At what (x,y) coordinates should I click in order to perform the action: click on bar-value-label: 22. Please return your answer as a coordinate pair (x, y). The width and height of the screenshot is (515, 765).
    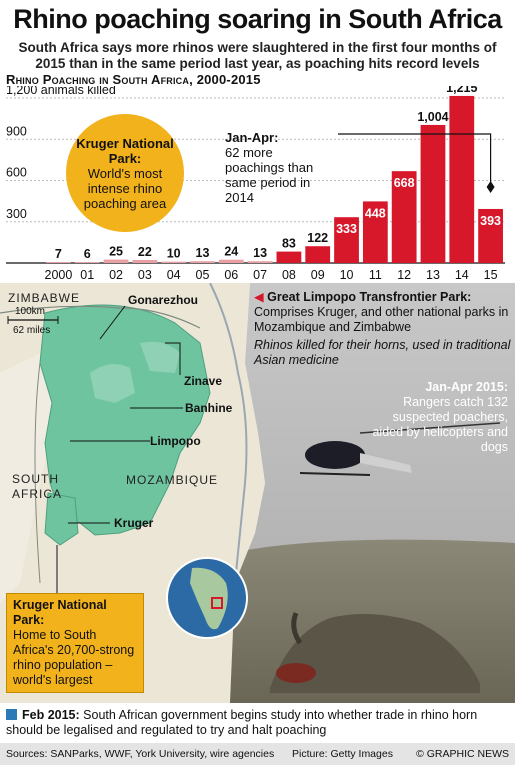
    Looking at the image, I should click on (145, 252).